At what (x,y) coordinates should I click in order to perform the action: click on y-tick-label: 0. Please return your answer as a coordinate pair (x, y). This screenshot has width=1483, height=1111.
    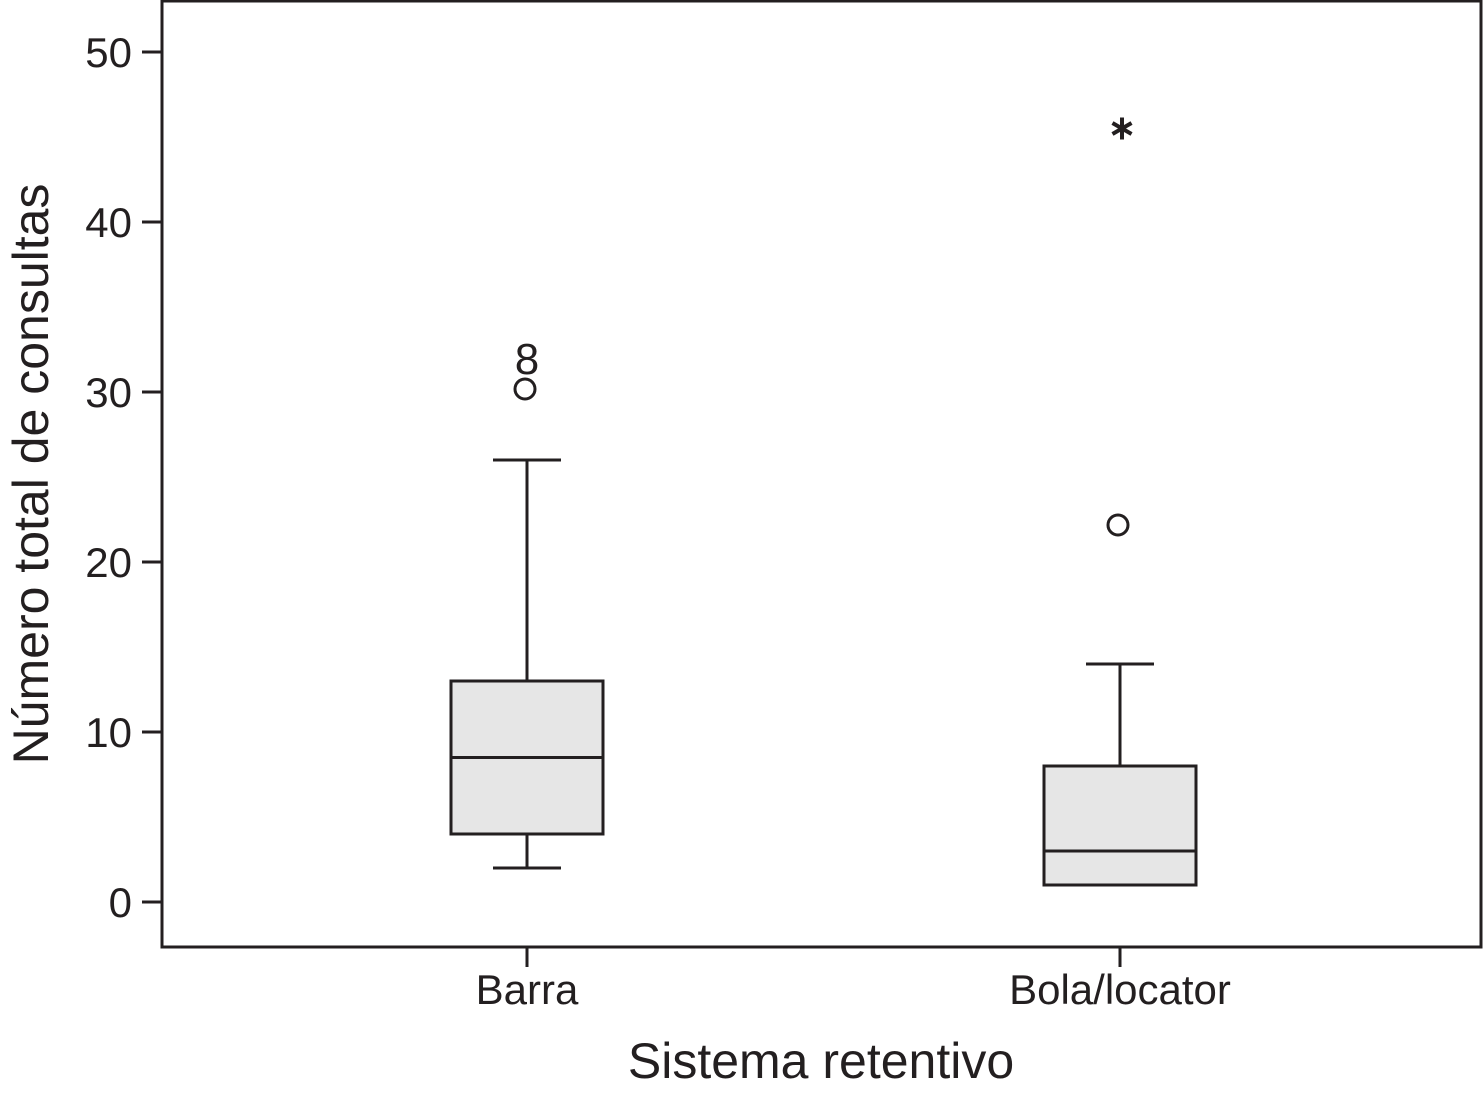
    Looking at the image, I should click on (120, 902).